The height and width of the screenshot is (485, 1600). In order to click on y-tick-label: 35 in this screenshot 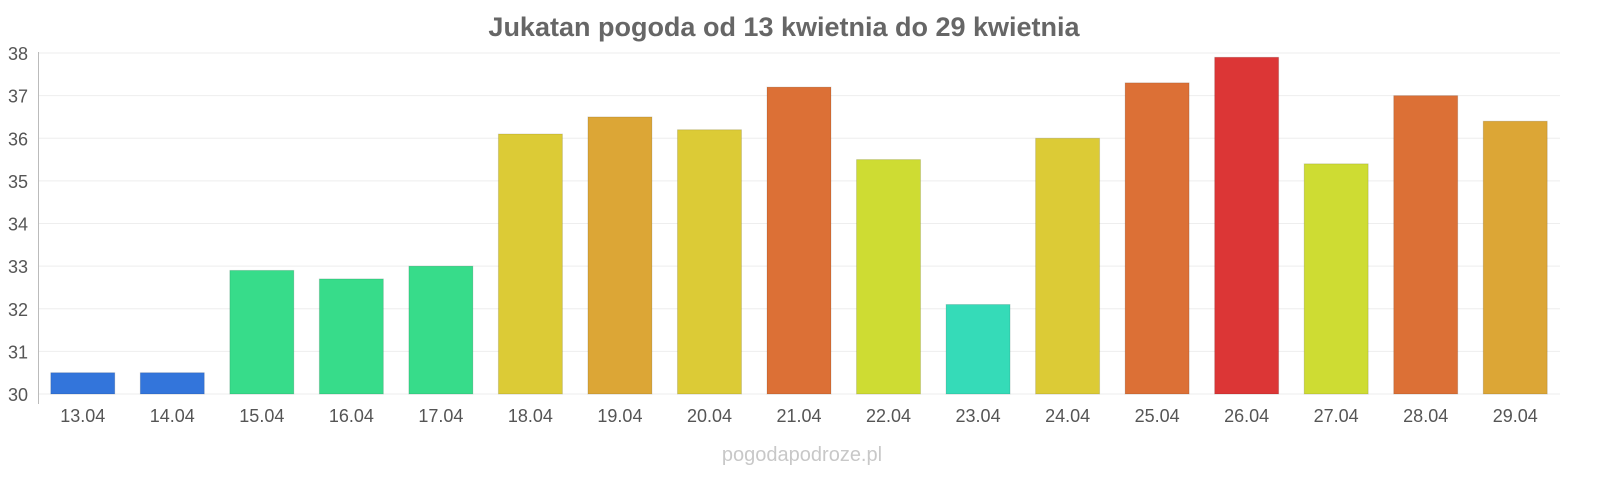, I will do `click(18, 182)`.